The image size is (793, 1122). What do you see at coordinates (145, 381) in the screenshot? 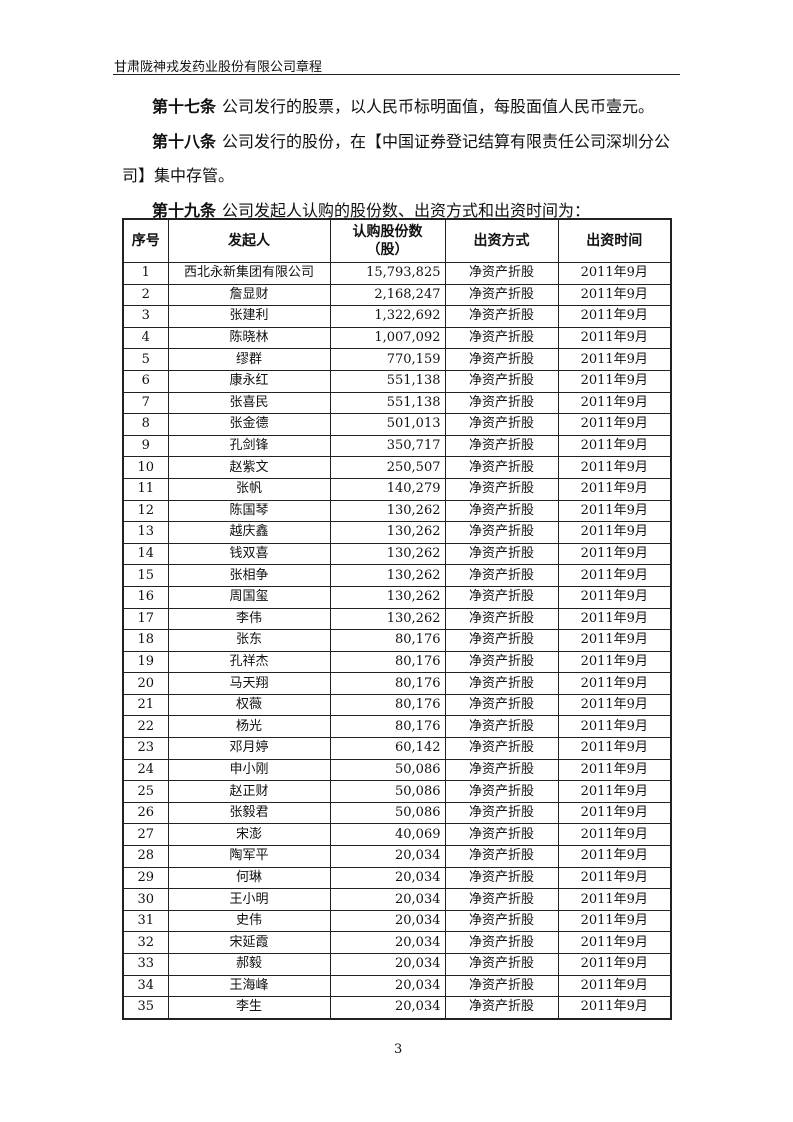
I see `cell-index: 6` at bounding box center [145, 381].